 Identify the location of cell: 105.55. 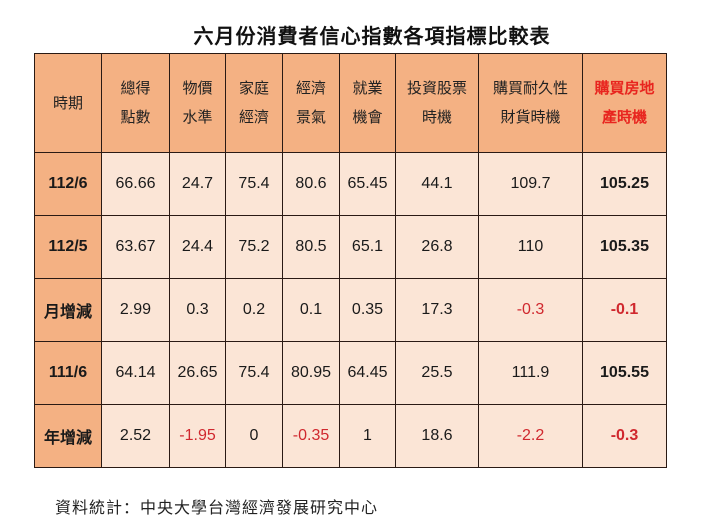
(624, 373).